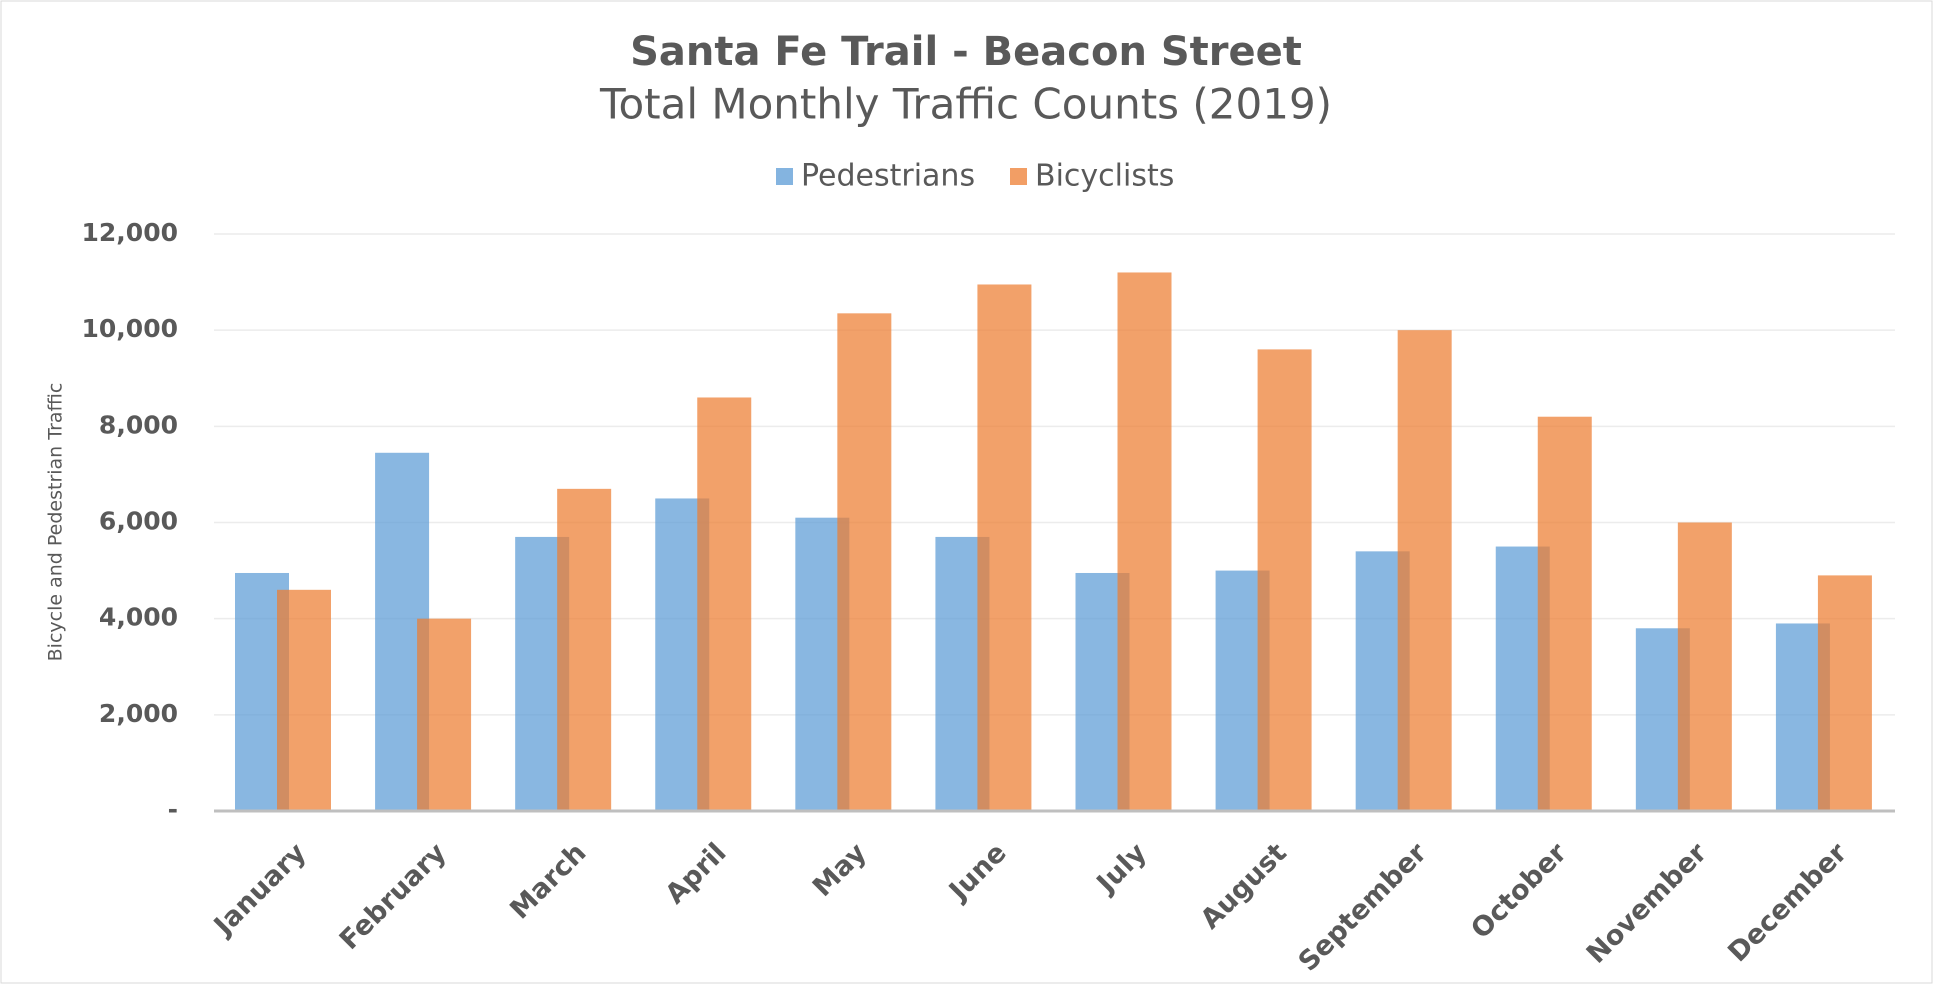  I want to click on y-tick-label: 12,000, so click(130, 232).